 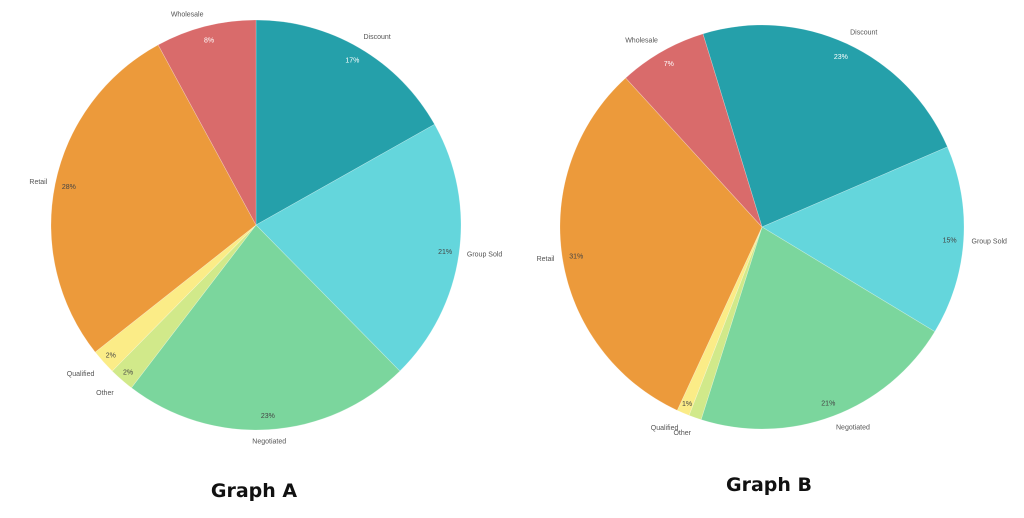 What do you see at coordinates (352, 61) in the screenshot?
I see `slice-value-discount-a: 17%` at bounding box center [352, 61].